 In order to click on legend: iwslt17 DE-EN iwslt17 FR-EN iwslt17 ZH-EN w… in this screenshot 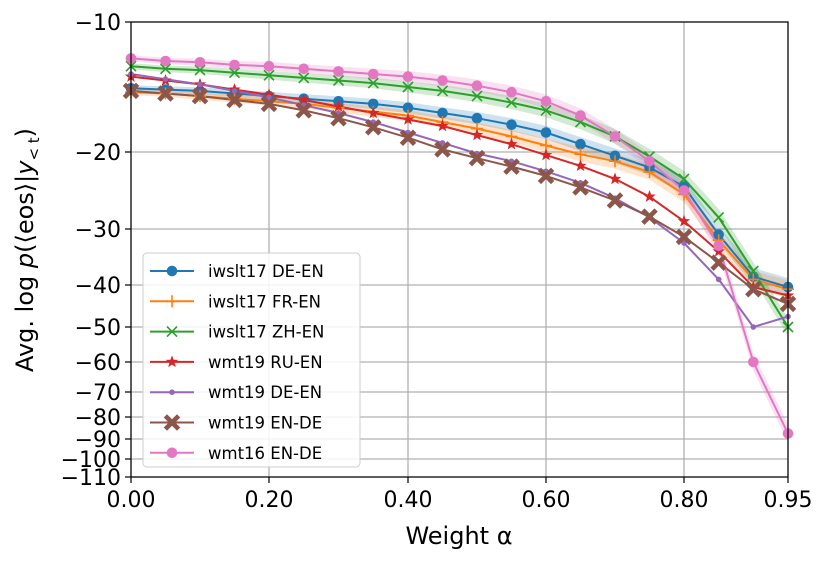, I will do `click(251, 360)`.